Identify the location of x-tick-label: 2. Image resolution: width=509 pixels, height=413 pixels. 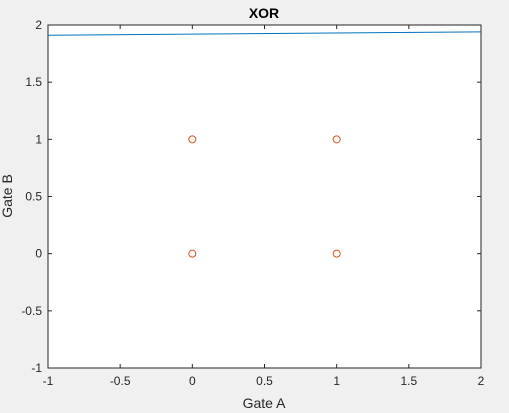
(481, 381).